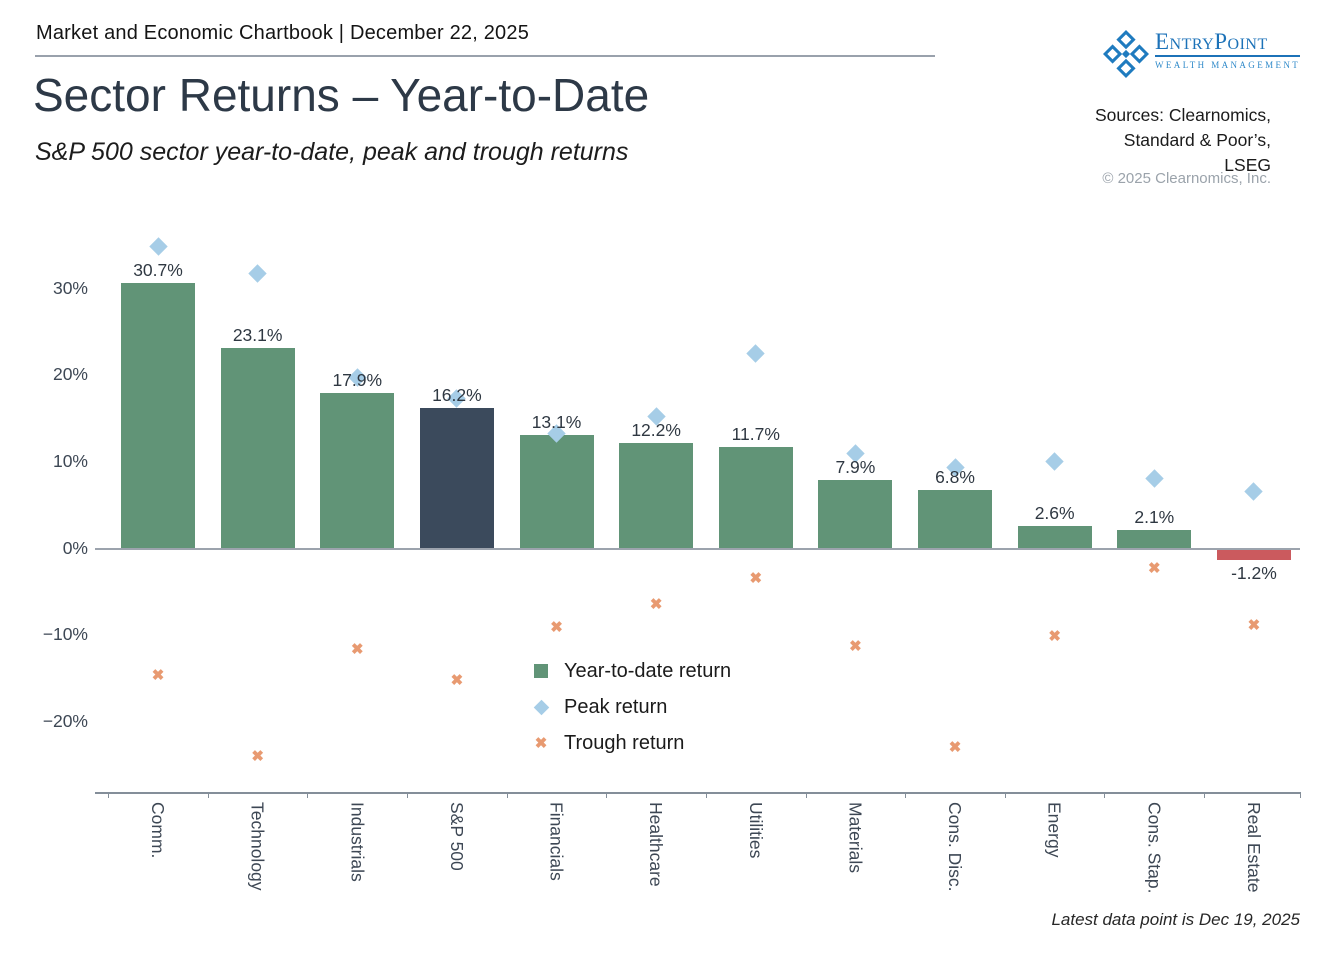  I want to click on bar-value-label: 11.7%, so click(755, 434).